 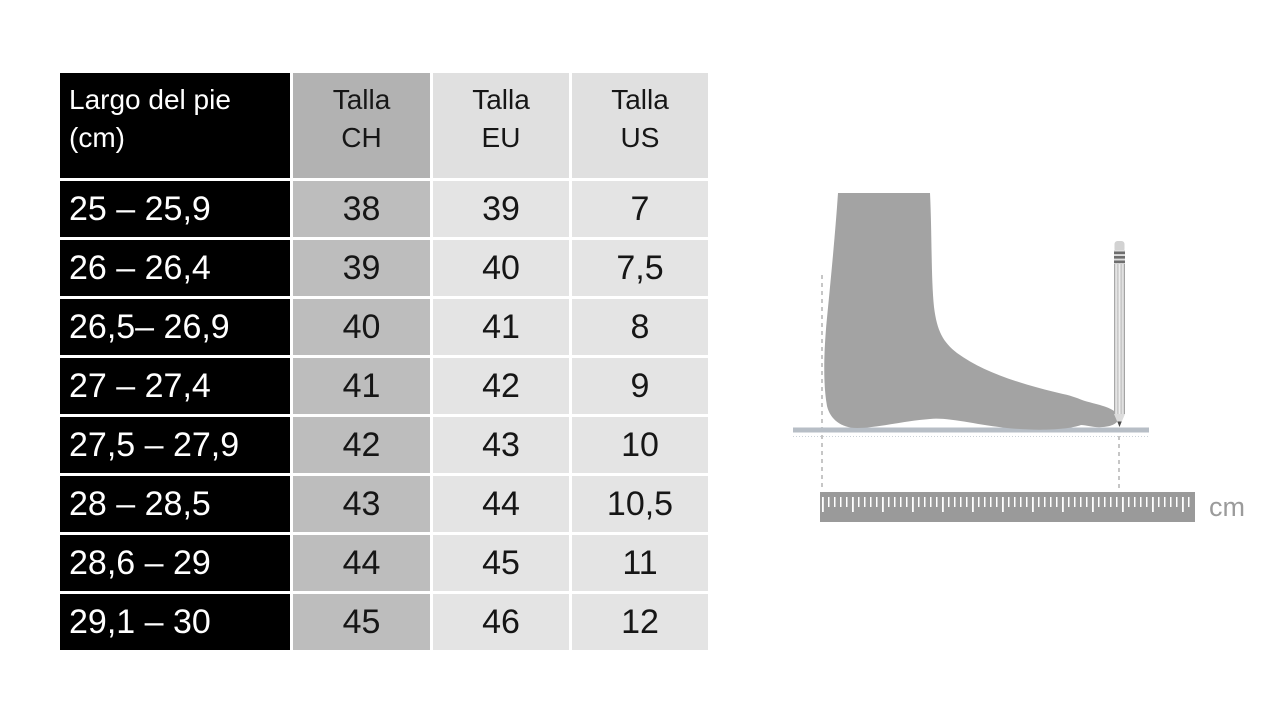 What do you see at coordinates (640, 327) in the screenshot?
I see `cell-talla-us: 8` at bounding box center [640, 327].